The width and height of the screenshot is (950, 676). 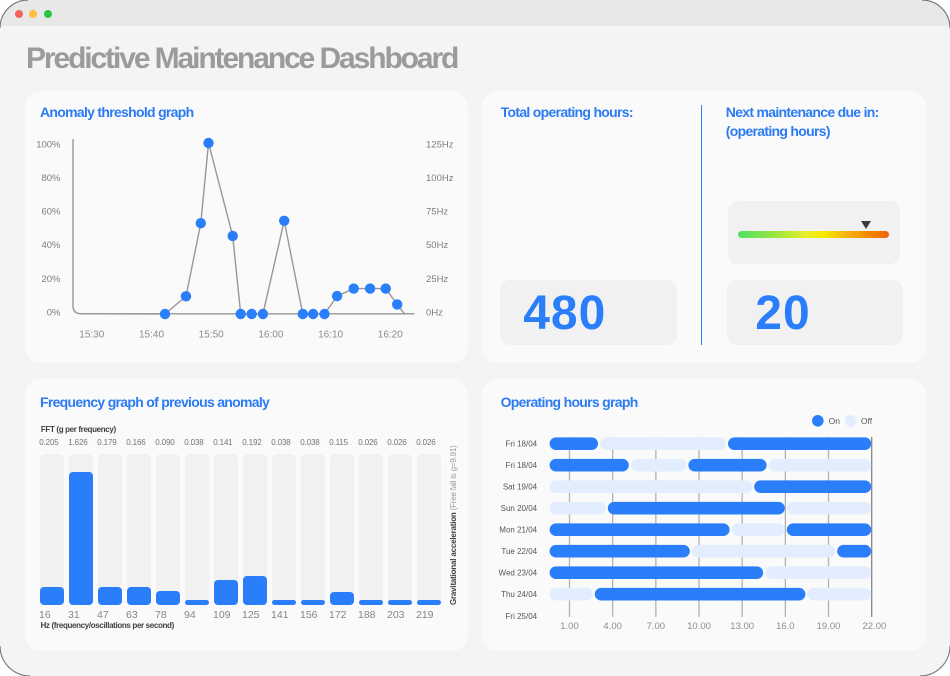 What do you see at coordinates (270, 335) in the screenshot?
I see `svg-text: 16:00` at bounding box center [270, 335].